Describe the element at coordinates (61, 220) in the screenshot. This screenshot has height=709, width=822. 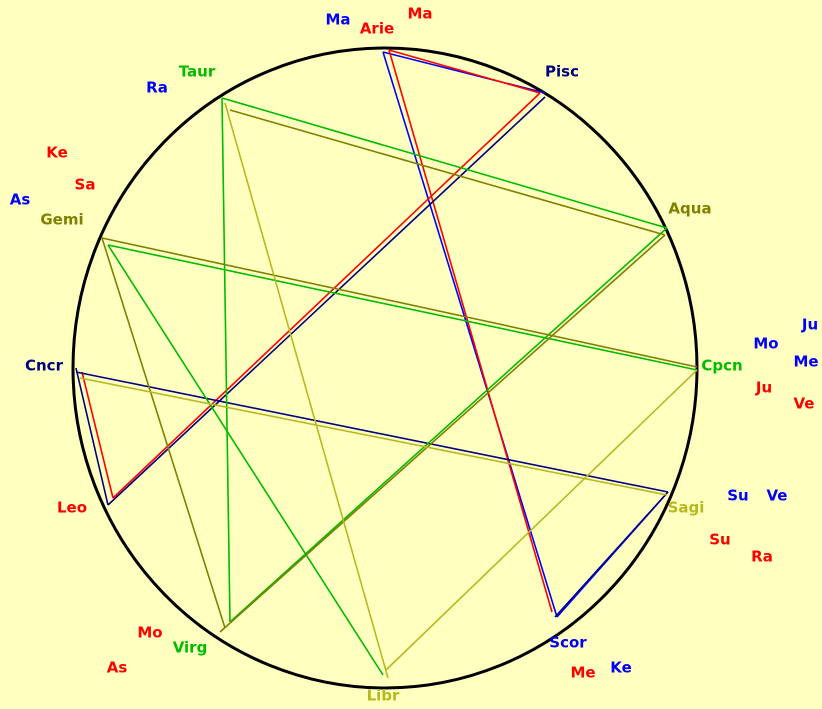
I see `sign-label: Gemi` at that location.